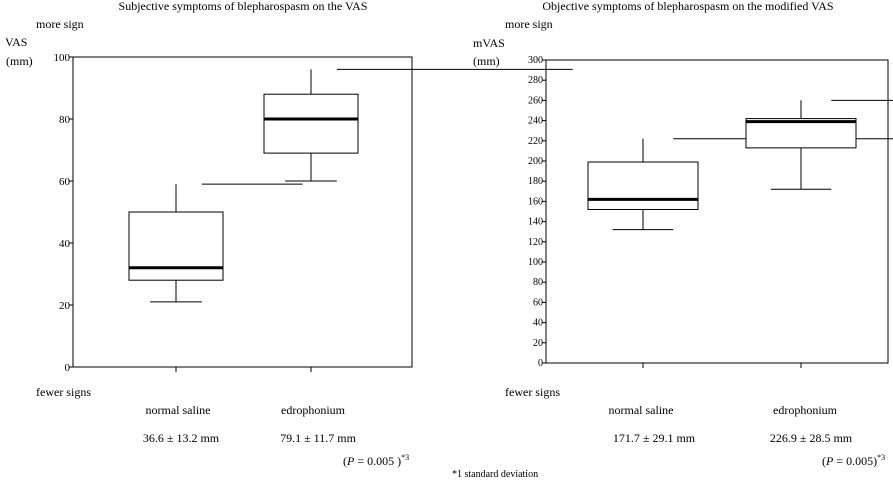  What do you see at coordinates (535, 121) in the screenshot?
I see `chart2-ytick-label-12: 240` at bounding box center [535, 121].